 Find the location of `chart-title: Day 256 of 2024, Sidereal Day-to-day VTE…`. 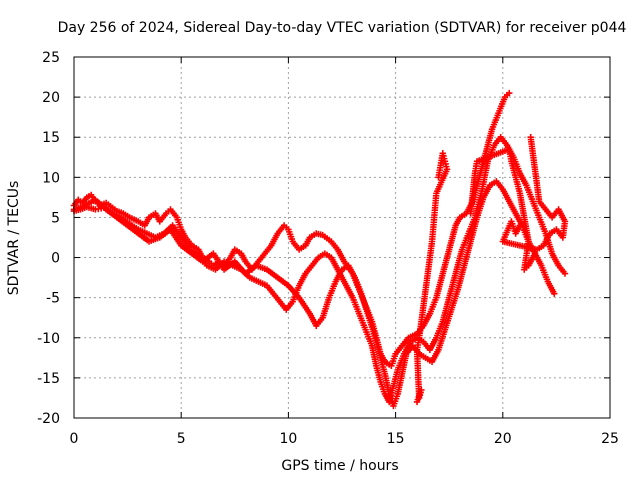

chart-title: Day 256 of 2024, Sidereal Day-to-day VTE… is located at coordinates (342, 28).